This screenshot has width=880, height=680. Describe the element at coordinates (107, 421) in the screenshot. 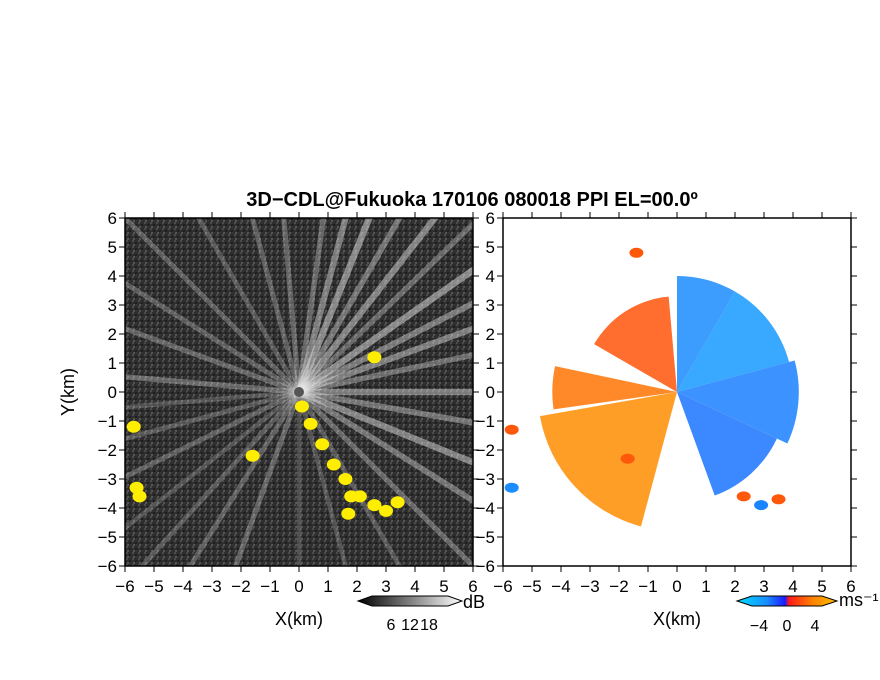

I see `y-tick-label: −1` at that location.